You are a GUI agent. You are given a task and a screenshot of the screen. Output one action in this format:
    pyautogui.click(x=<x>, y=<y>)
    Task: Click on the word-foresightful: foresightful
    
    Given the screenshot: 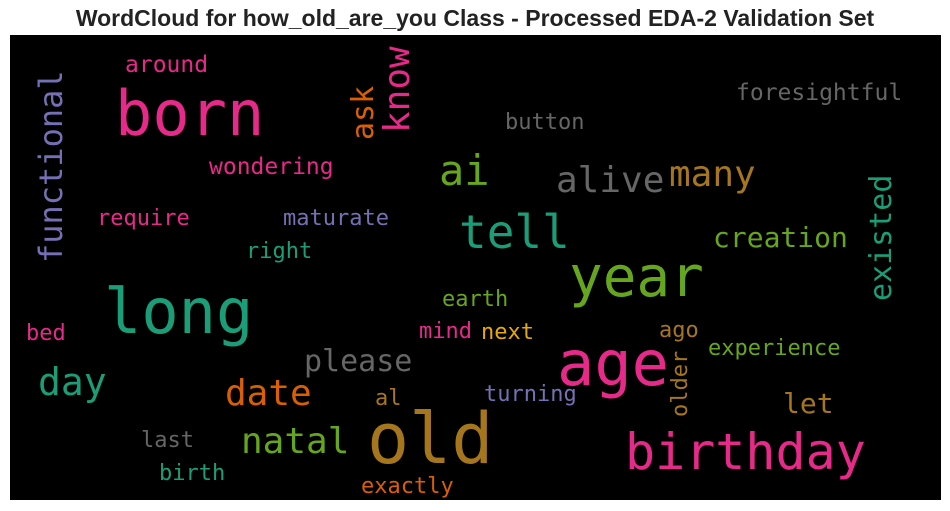 What is the action you would take?
    pyautogui.click(x=819, y=93)
    